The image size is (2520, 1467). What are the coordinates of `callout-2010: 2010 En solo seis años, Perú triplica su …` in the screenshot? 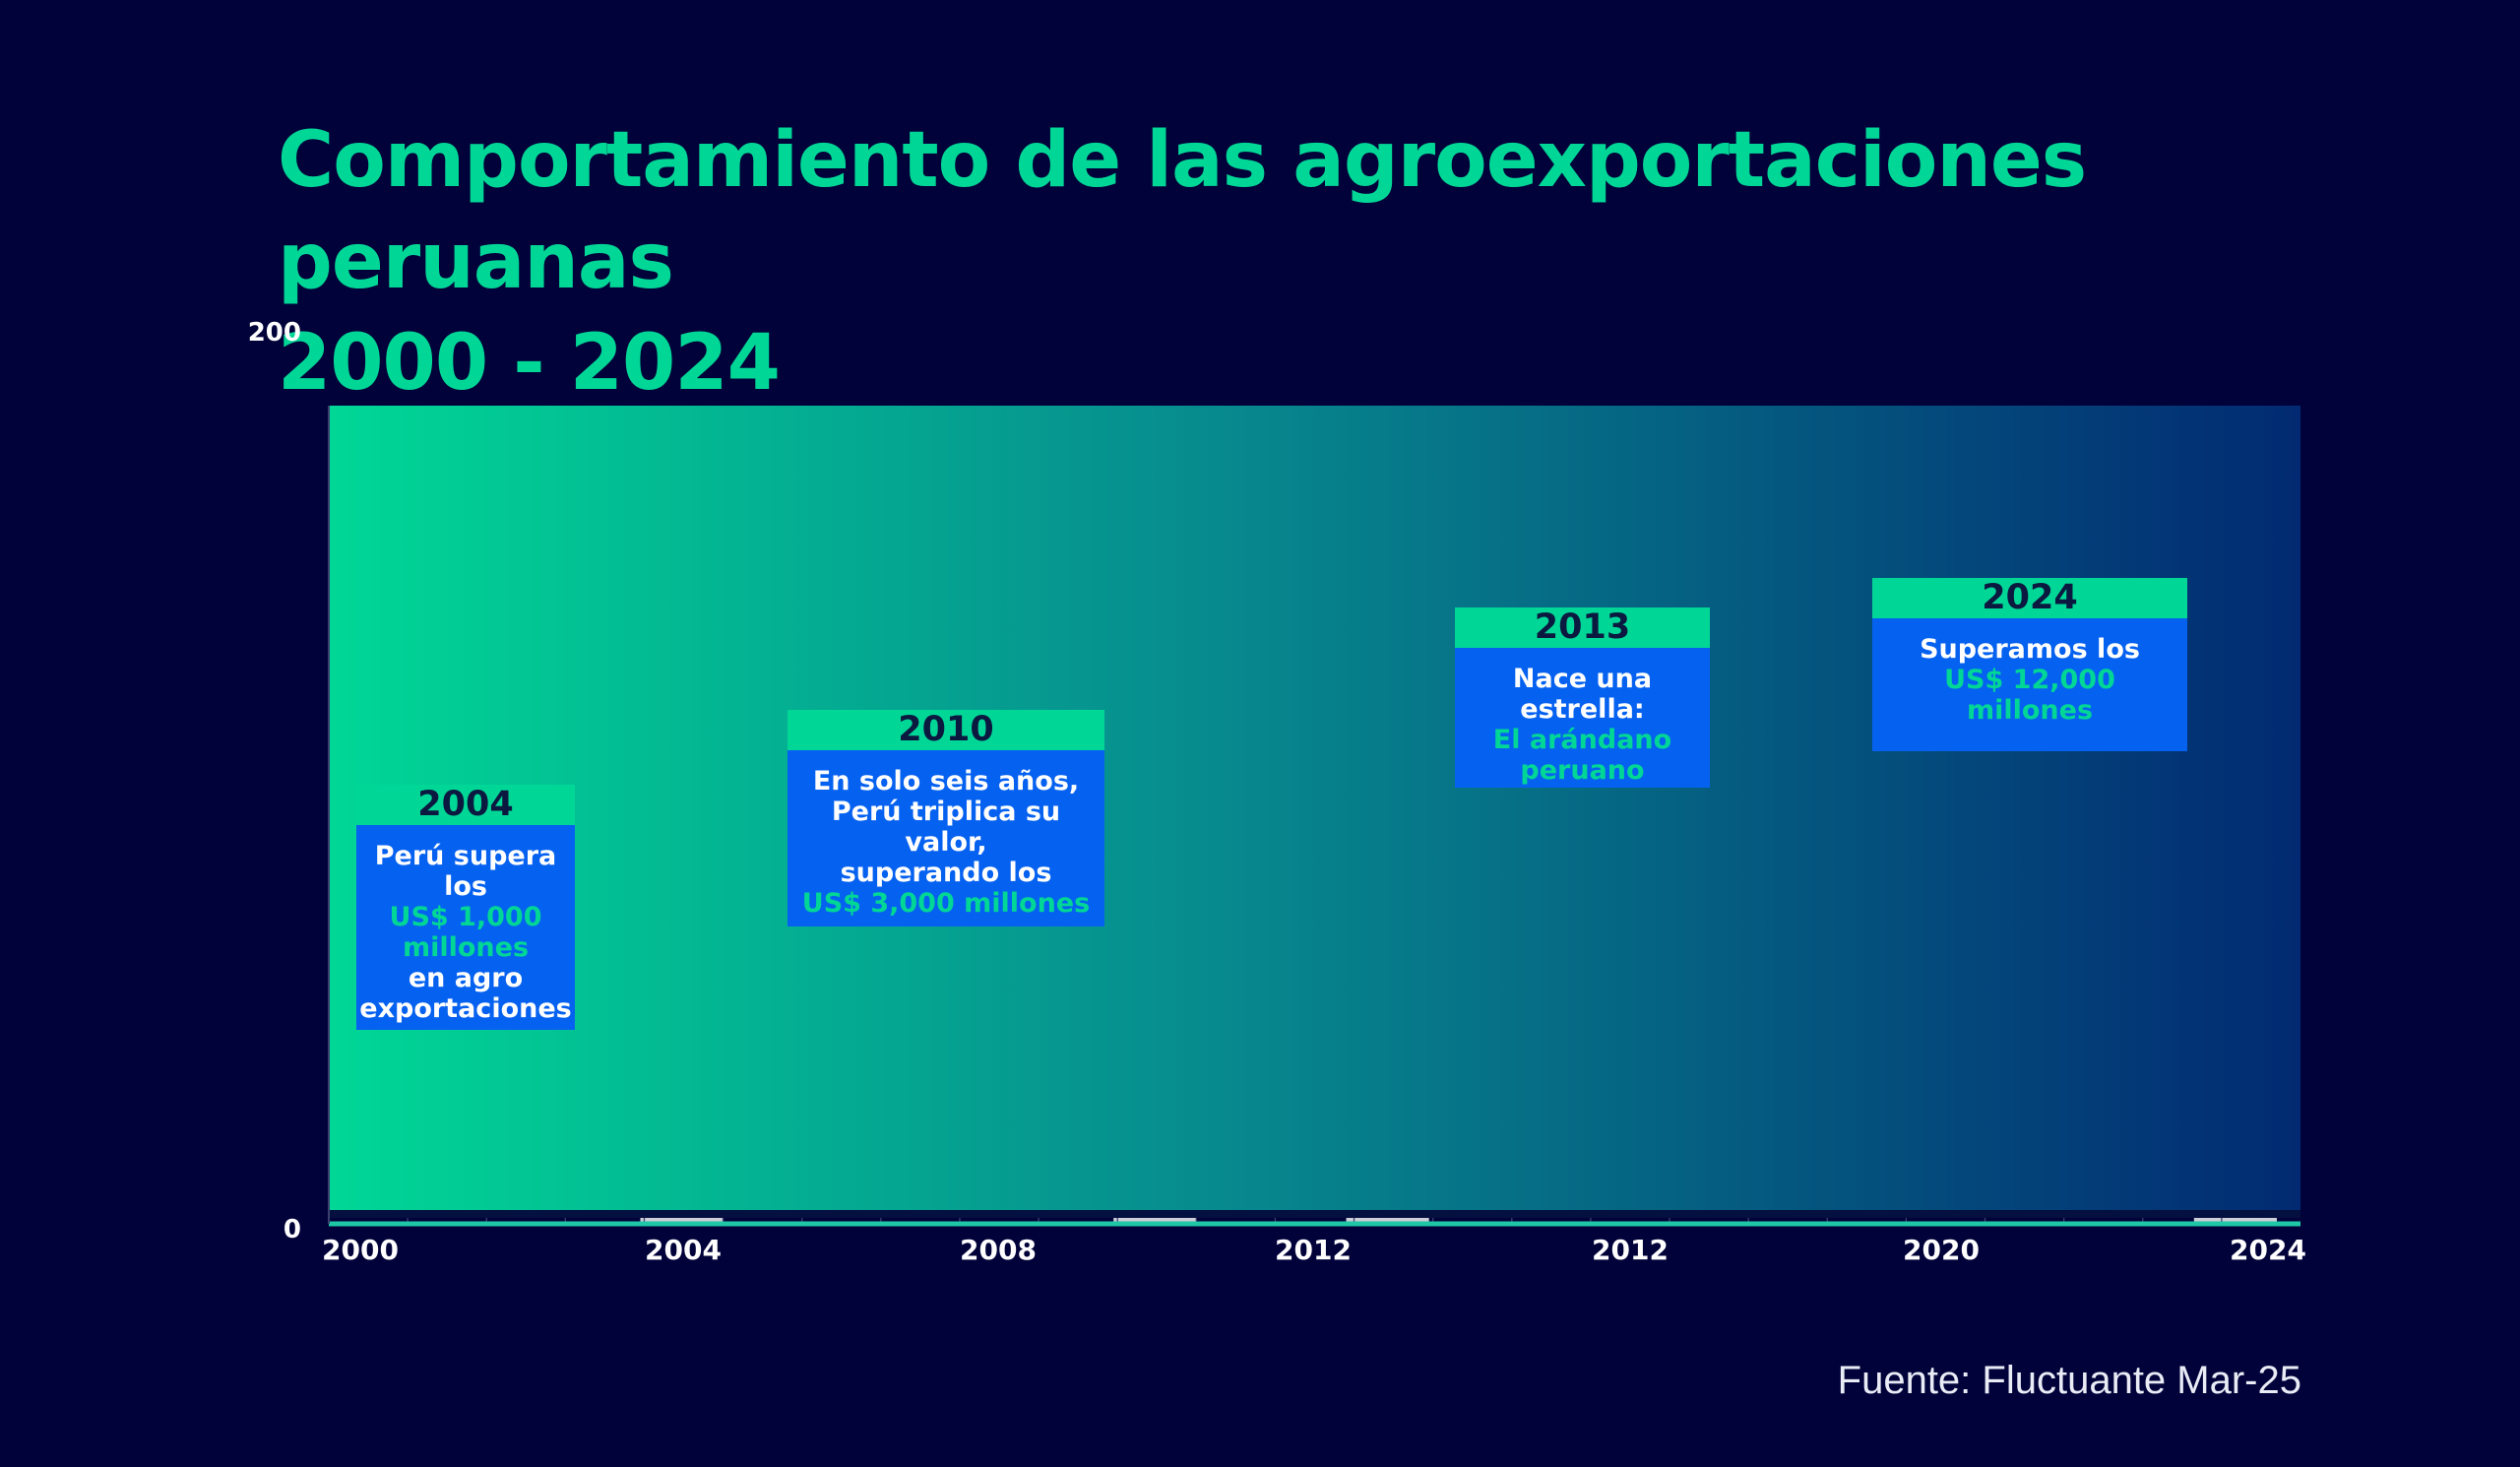 It's located at (946, 818).